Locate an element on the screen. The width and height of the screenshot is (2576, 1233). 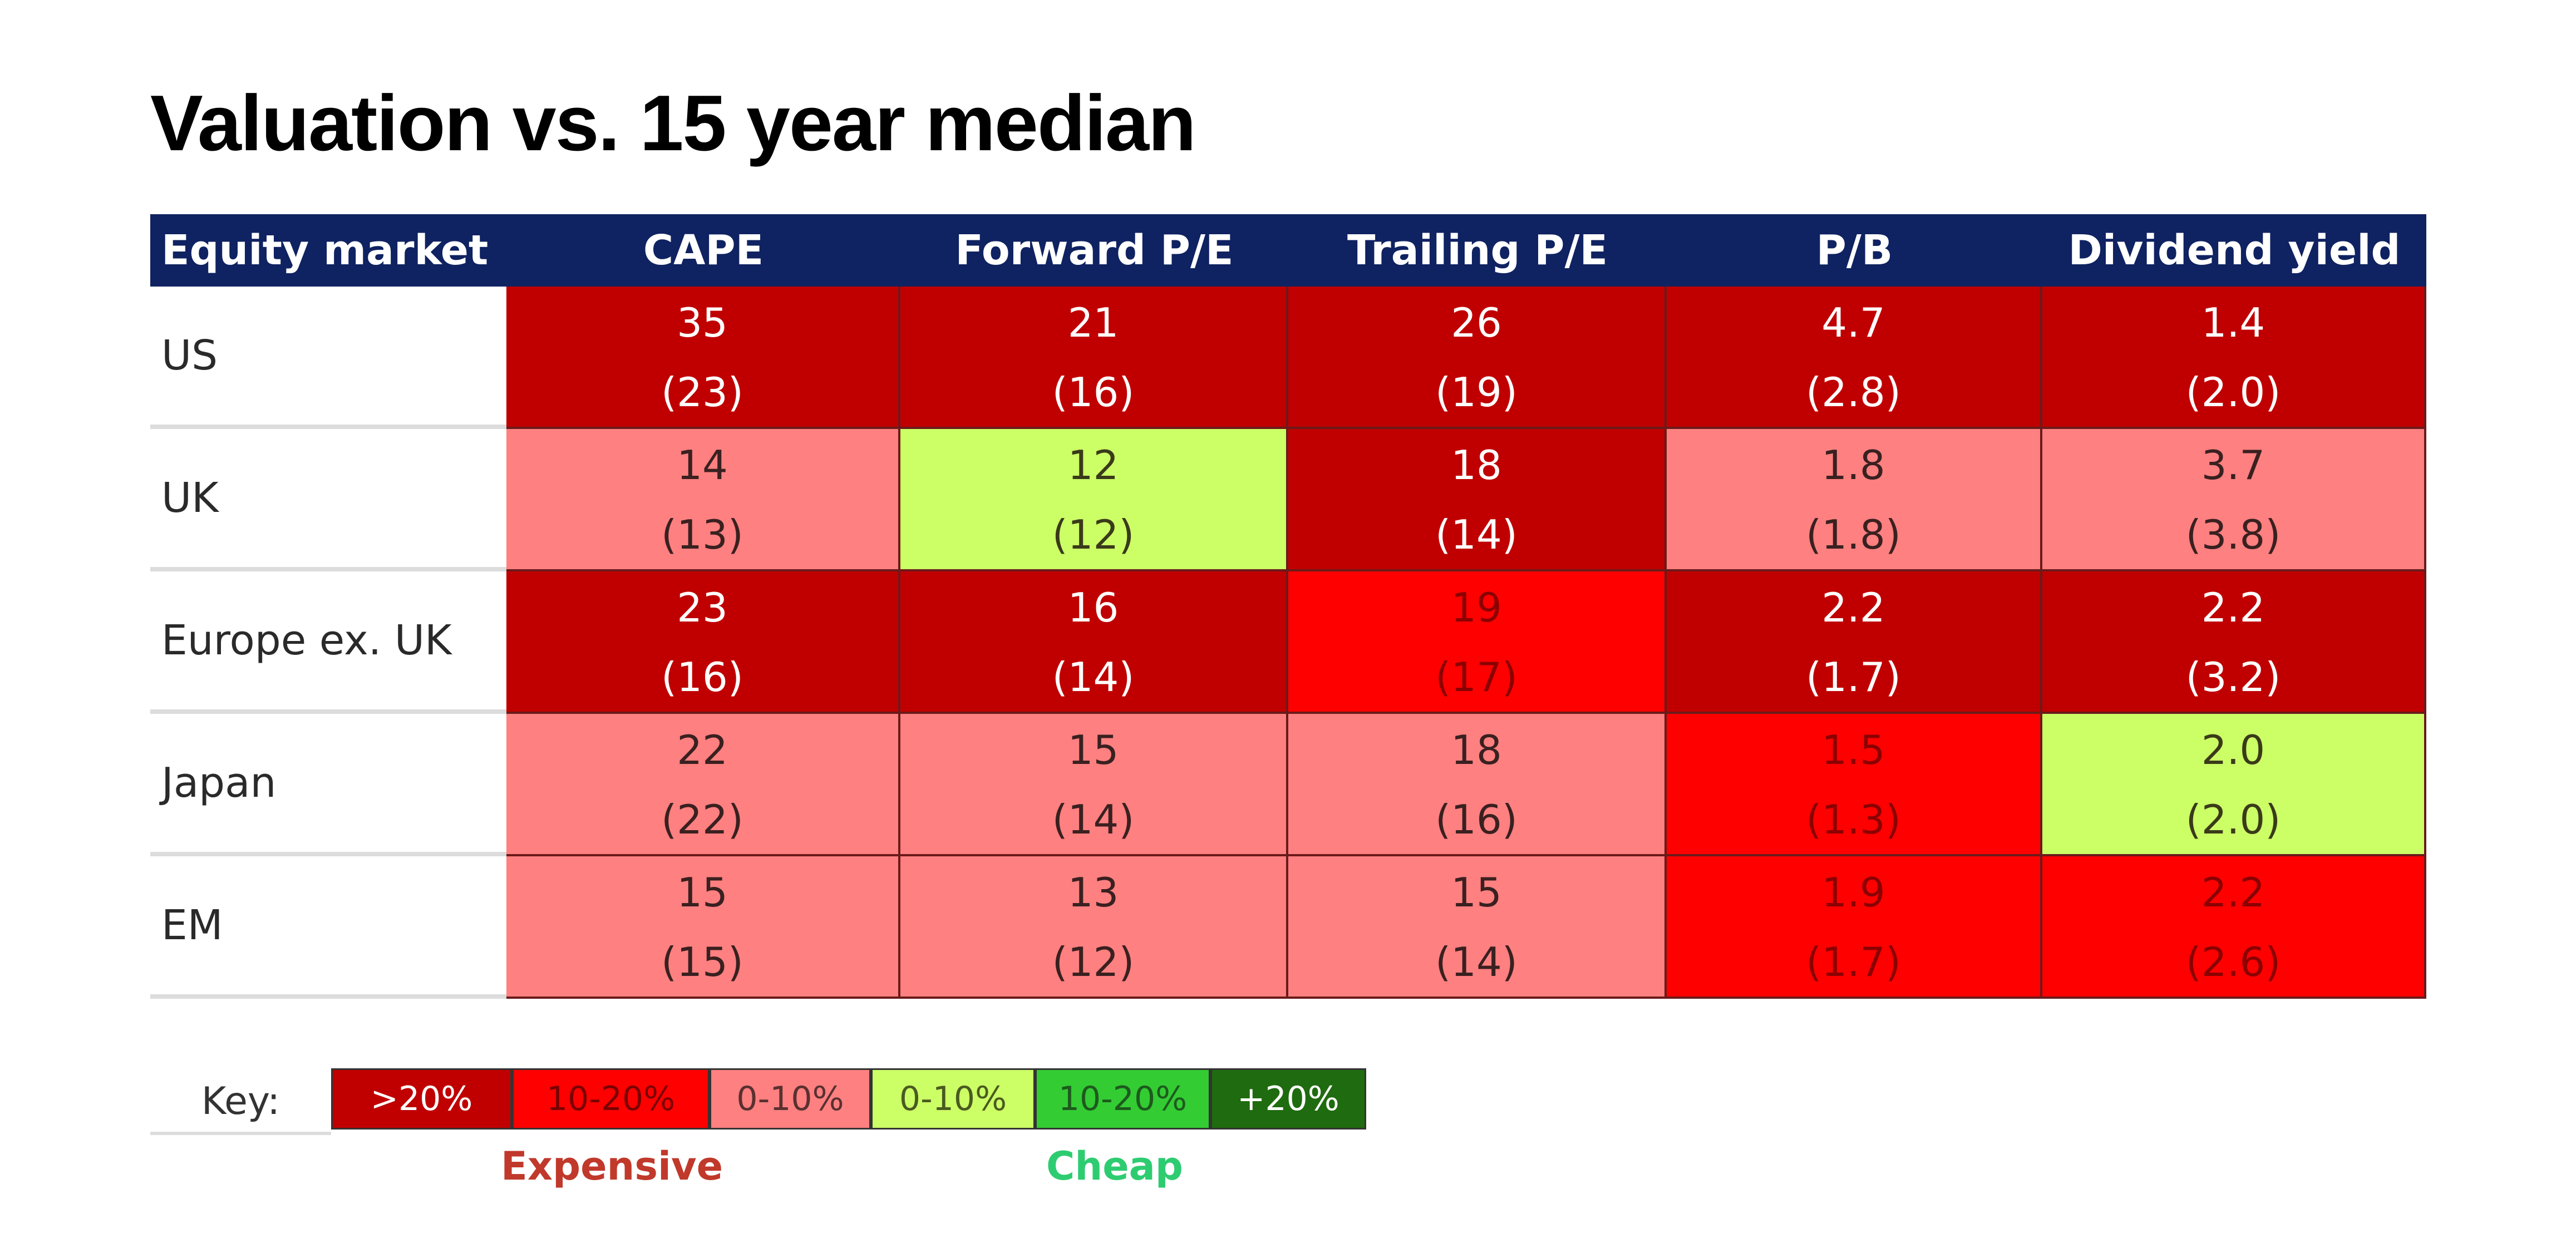
cell-median: (19) is located at coordinates (1477, 393).